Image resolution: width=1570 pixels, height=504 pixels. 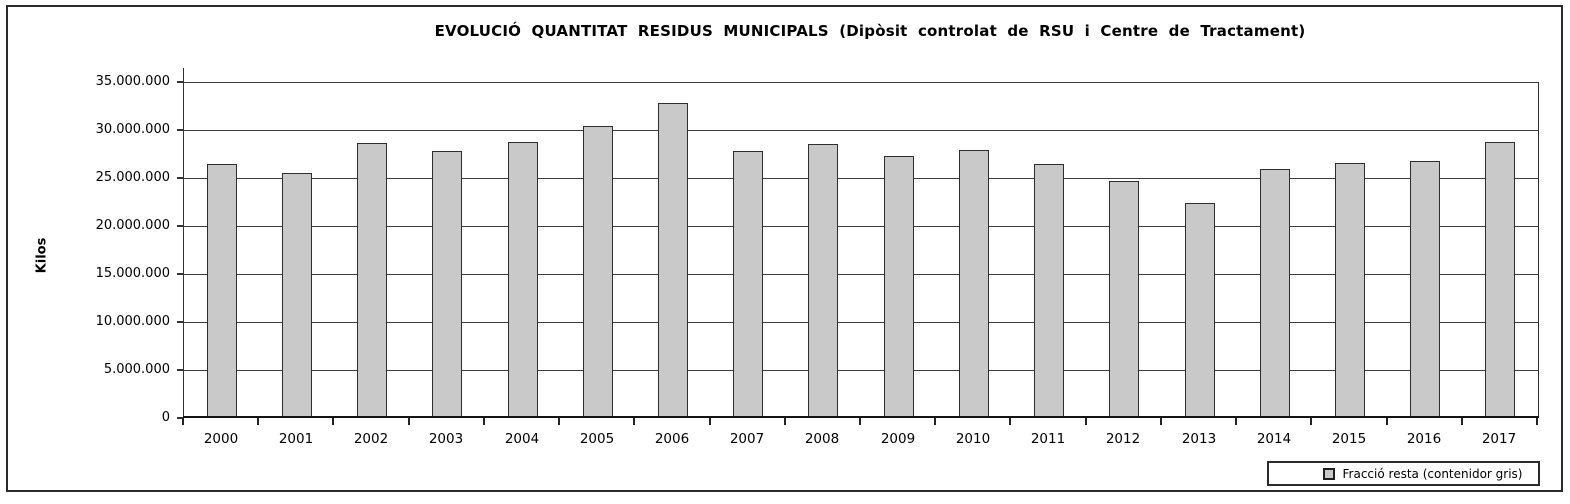 What do you see at coordinates (221, 439) in the screenshot?
I see `x-axis-tick-label: 2000` at bounding box center [221, 439].